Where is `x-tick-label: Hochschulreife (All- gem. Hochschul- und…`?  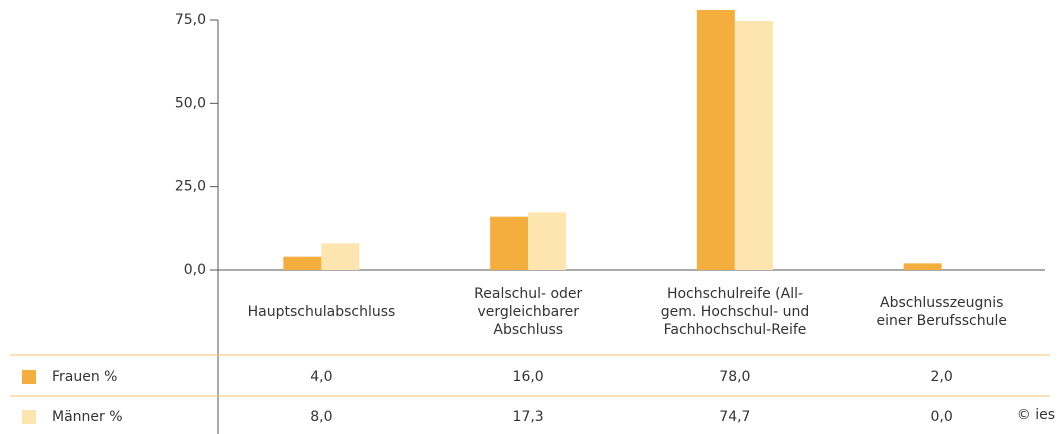 x-tick-label: Hochschulreife (All- gem. Hochschul- und… is located at coordinates (735, 312).